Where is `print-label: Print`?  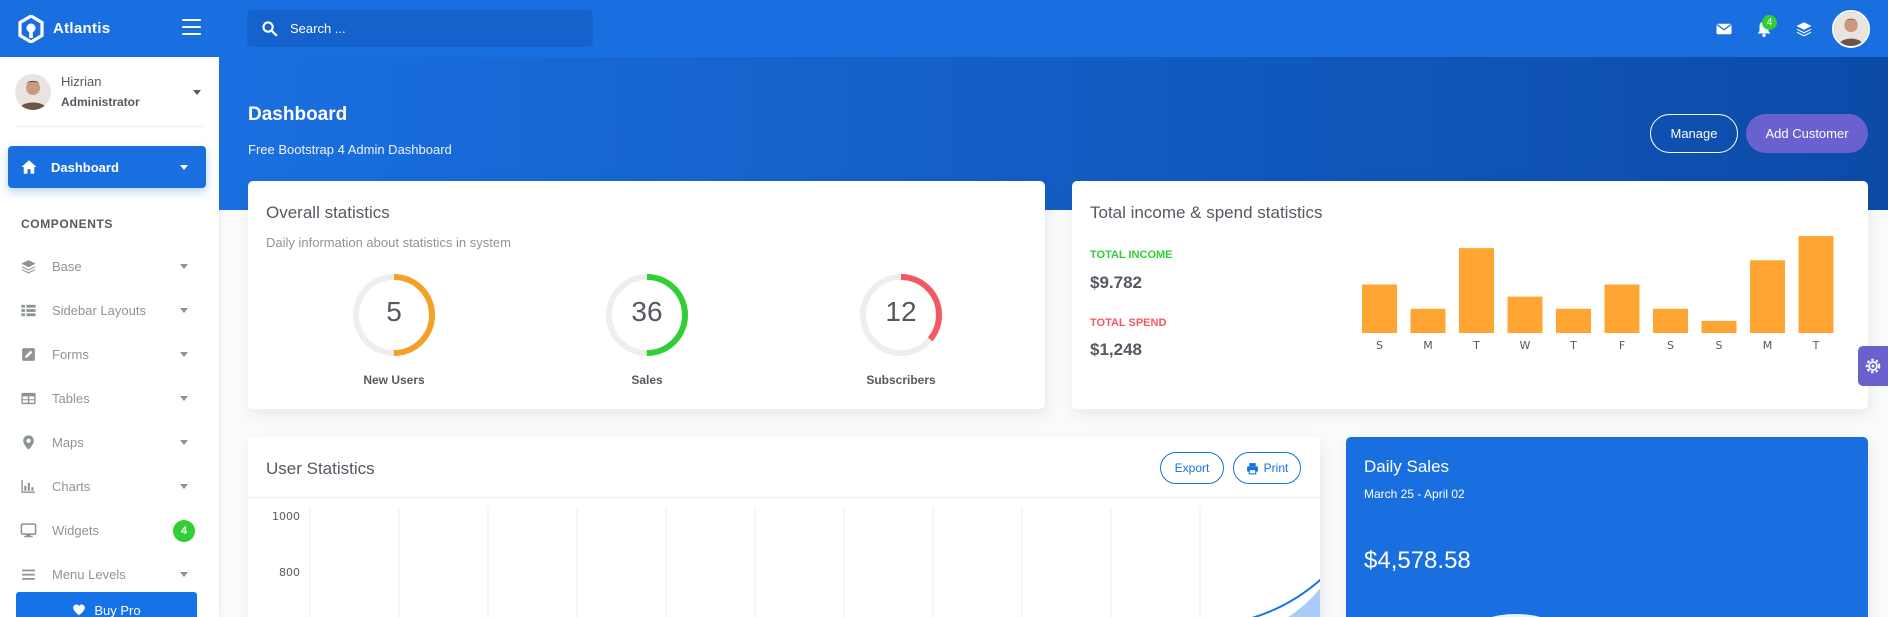
print-label: Print is located at coordinates (1276, 468).